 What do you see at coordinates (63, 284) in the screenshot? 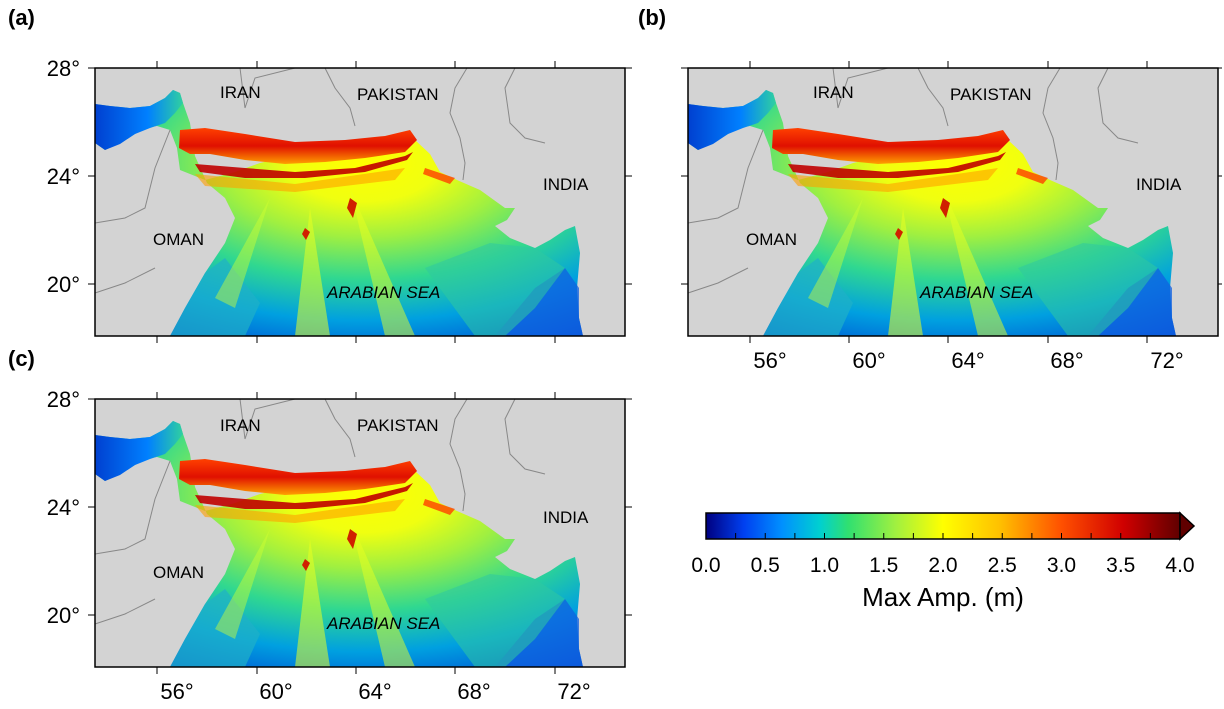
I see `panel-a-lat-tick-20: 20°` at bounding box center [63, 284].